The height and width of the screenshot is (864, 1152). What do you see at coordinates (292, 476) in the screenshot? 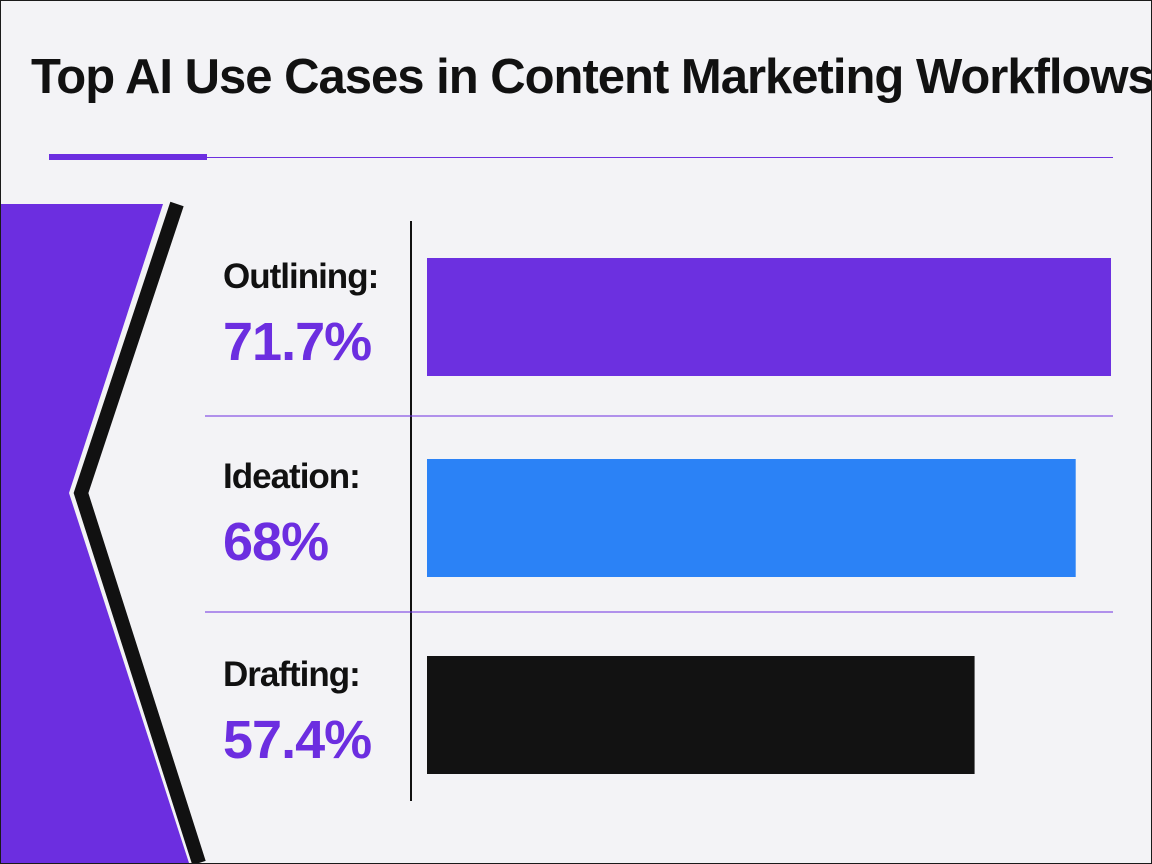
I see `category-label-ideation: Ideation:` at bounding box center [292, 476].